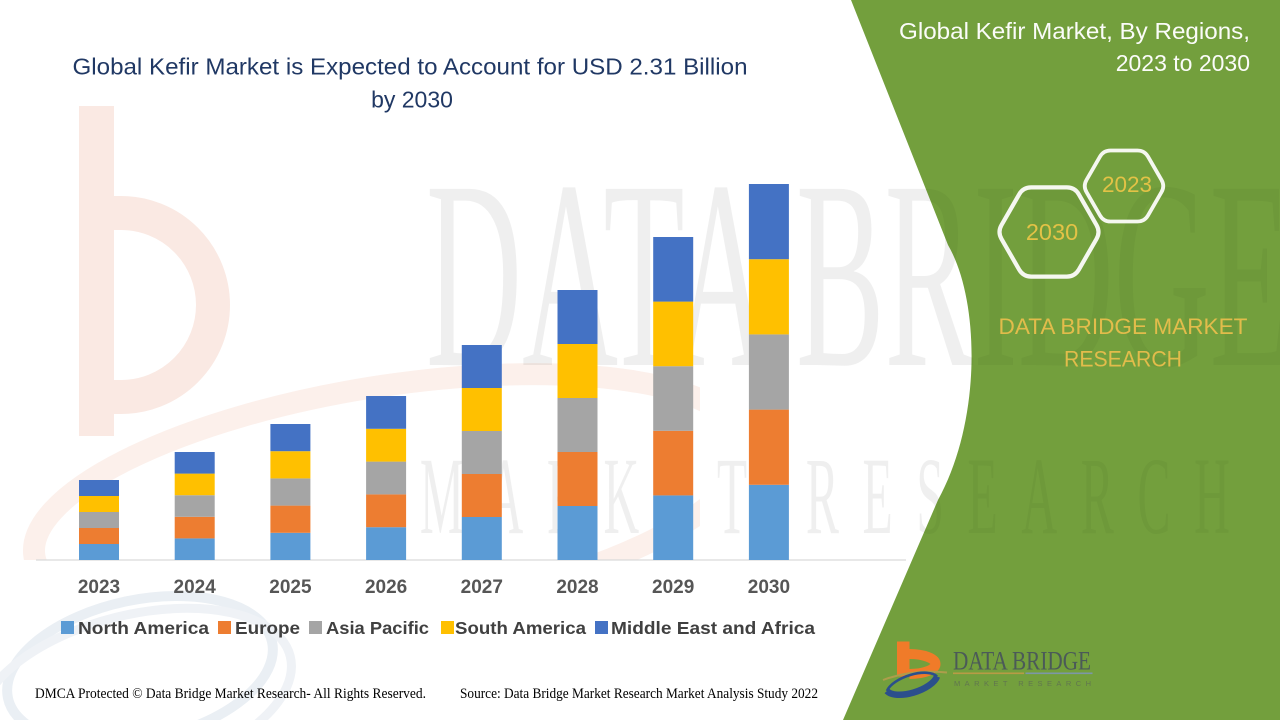 The image size is (1280, 720). Describe the element at coordinates (267, 628) in the screenshot. I see `svg-text: Europe` at that location.